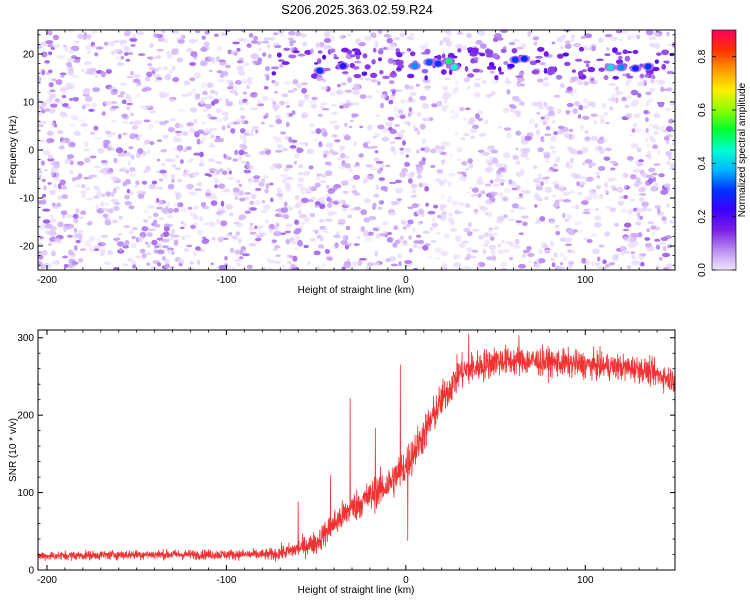 This screenshot has width=750, height=600. What do you see at coordinates (702, 270) in the screenshot?
I see `colorbar-tick-label: 0.0` at bounding box center [702, 270].